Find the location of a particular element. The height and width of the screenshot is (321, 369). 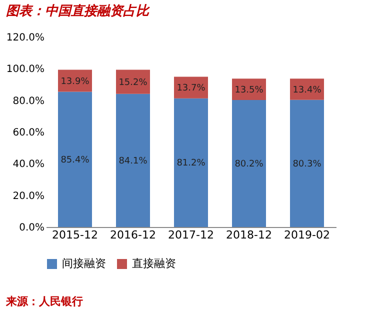

data-label: 81.2% is located at coordinates (191, 163).